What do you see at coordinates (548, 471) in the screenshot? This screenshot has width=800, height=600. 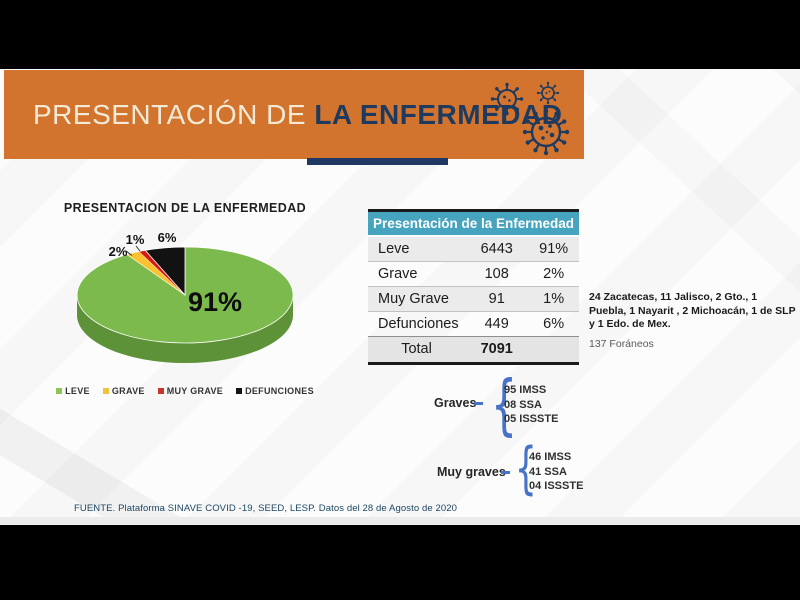 I see `muy-graves-item: 41 SSA` at bounding box center [548, 471].